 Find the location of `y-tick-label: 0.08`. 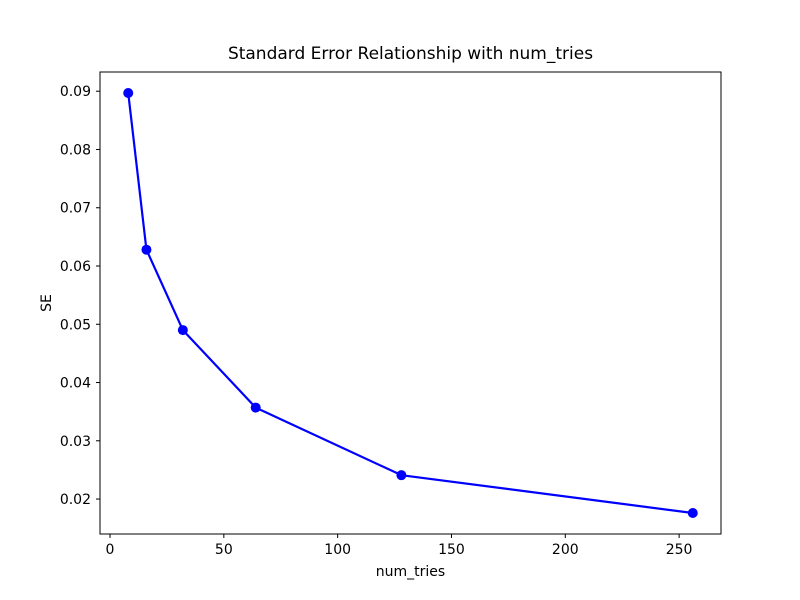

y-tick-label: 0.08 is located at coordinates (75, 150).